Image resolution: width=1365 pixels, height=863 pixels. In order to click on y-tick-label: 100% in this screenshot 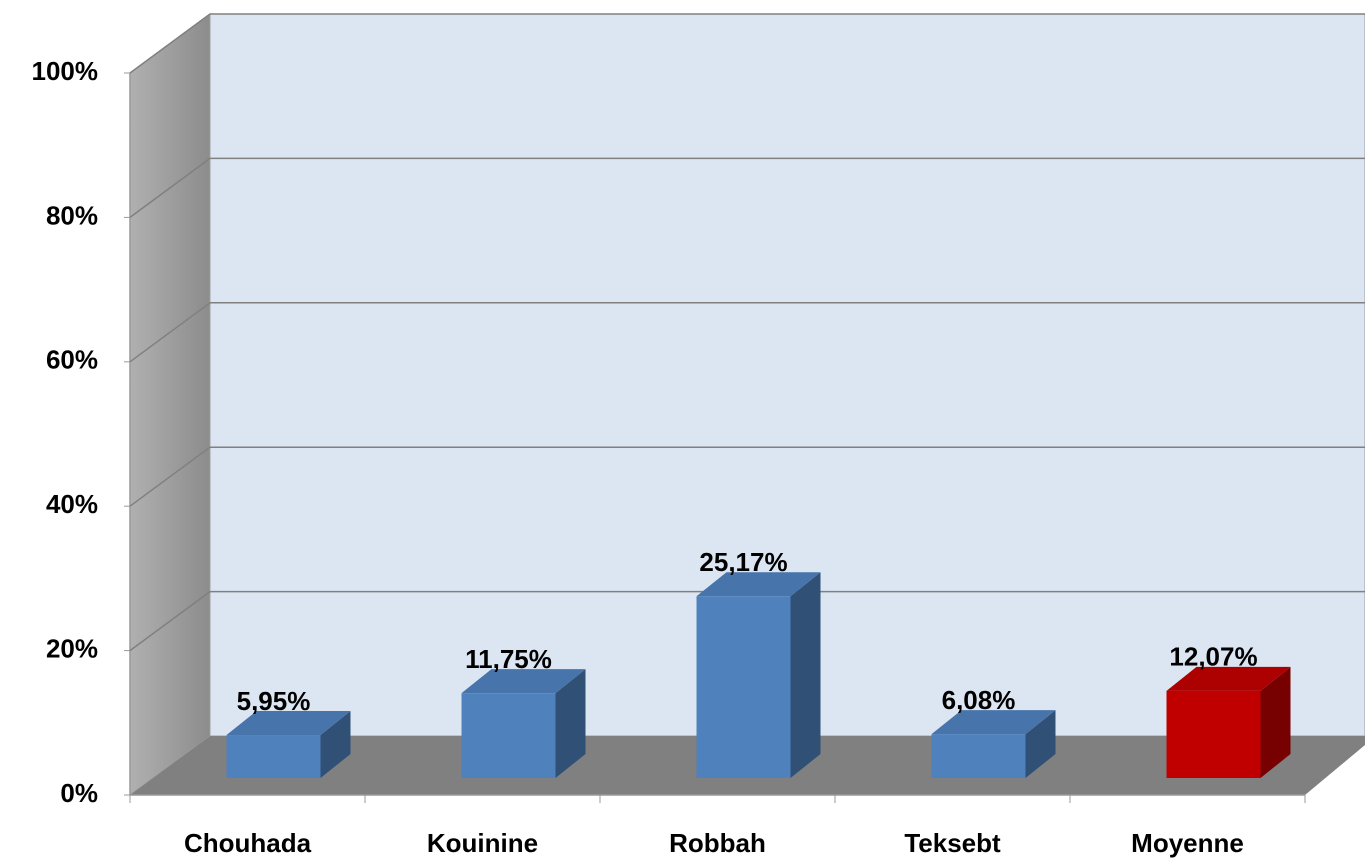, I will do `click(65, 71)`.